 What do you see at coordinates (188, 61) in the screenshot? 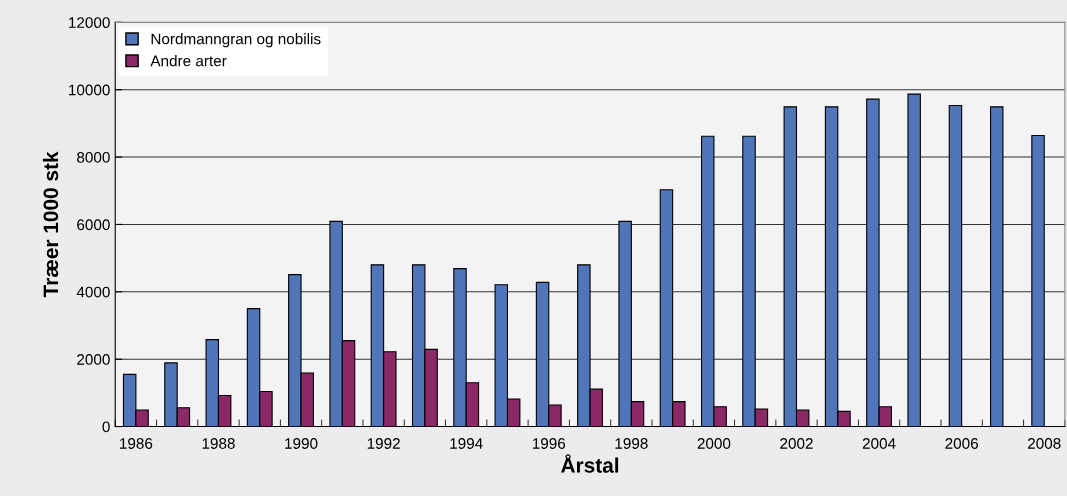
I see `legend-label: Andre arter` at bounding box center [188, 61].